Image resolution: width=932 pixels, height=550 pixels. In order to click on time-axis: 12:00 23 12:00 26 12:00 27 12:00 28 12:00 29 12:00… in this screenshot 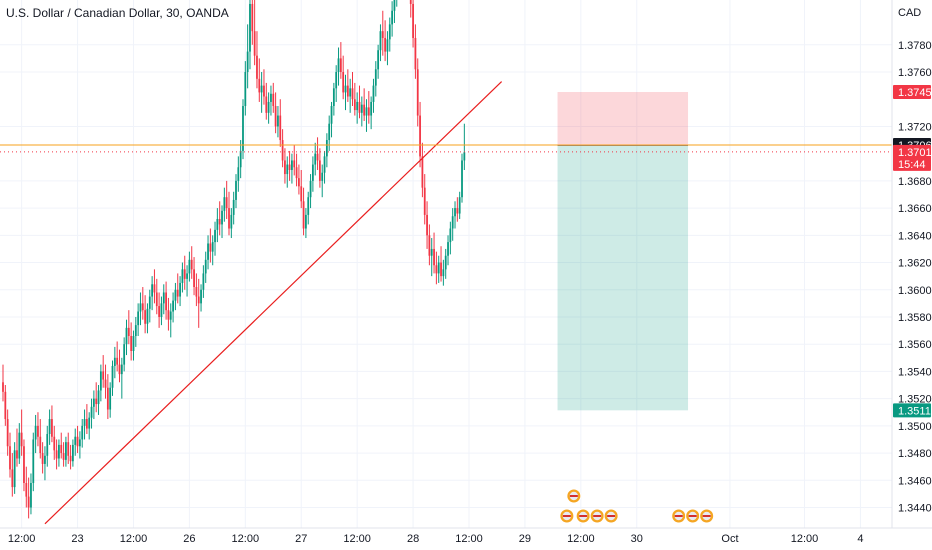, I will do `click(436, 539)`.